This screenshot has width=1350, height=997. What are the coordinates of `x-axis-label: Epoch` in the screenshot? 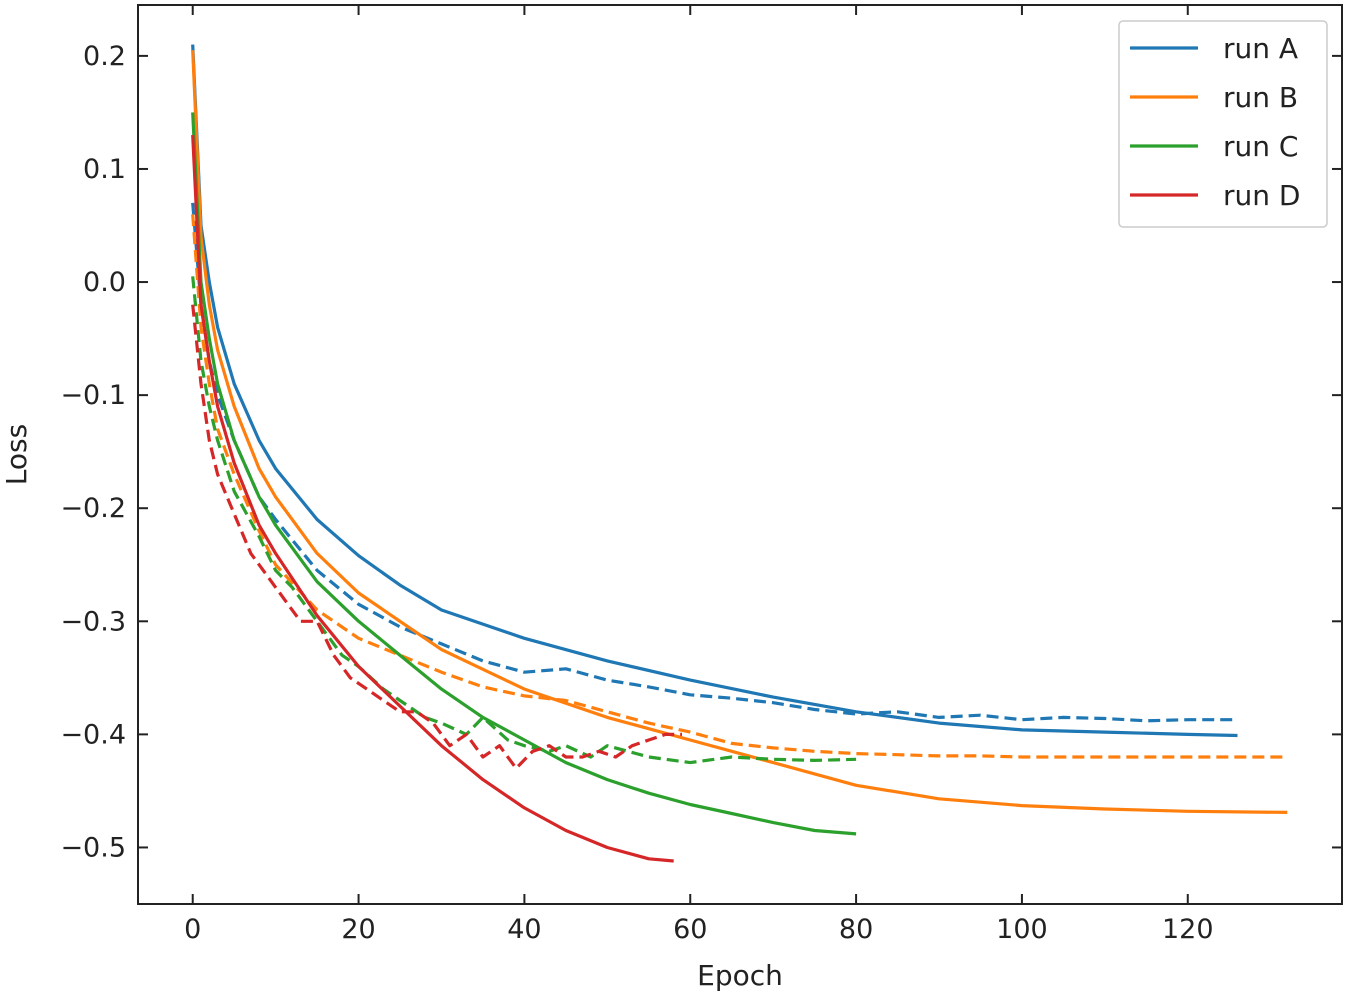 It's located at (740, 975).